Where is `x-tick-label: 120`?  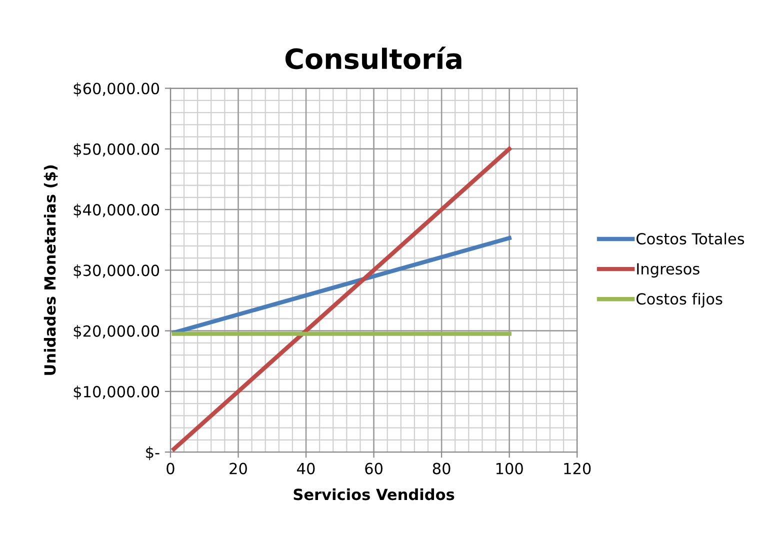
x-tick-label: 120 is located at coordinates (577, 468).